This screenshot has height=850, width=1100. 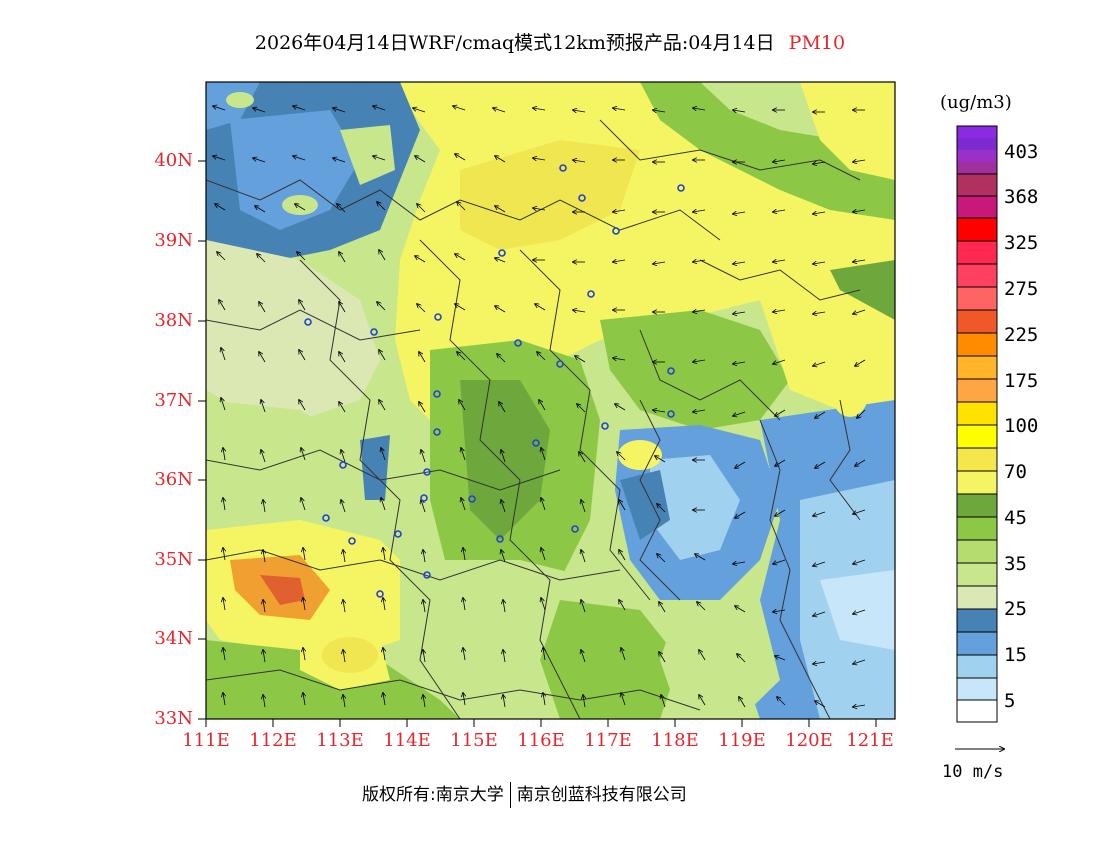 I want to click on legend-label: 100, so click(x=1021, y=426).